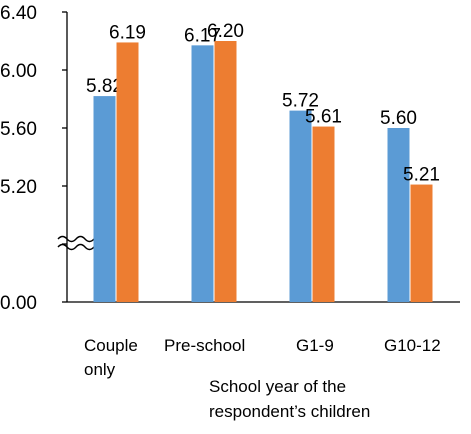 This screenshot has height=434, width=471. Describe the element at coordinates (18, 129) in the screenshot. I see `y-tick-label-5.60: 5.60` at that location.